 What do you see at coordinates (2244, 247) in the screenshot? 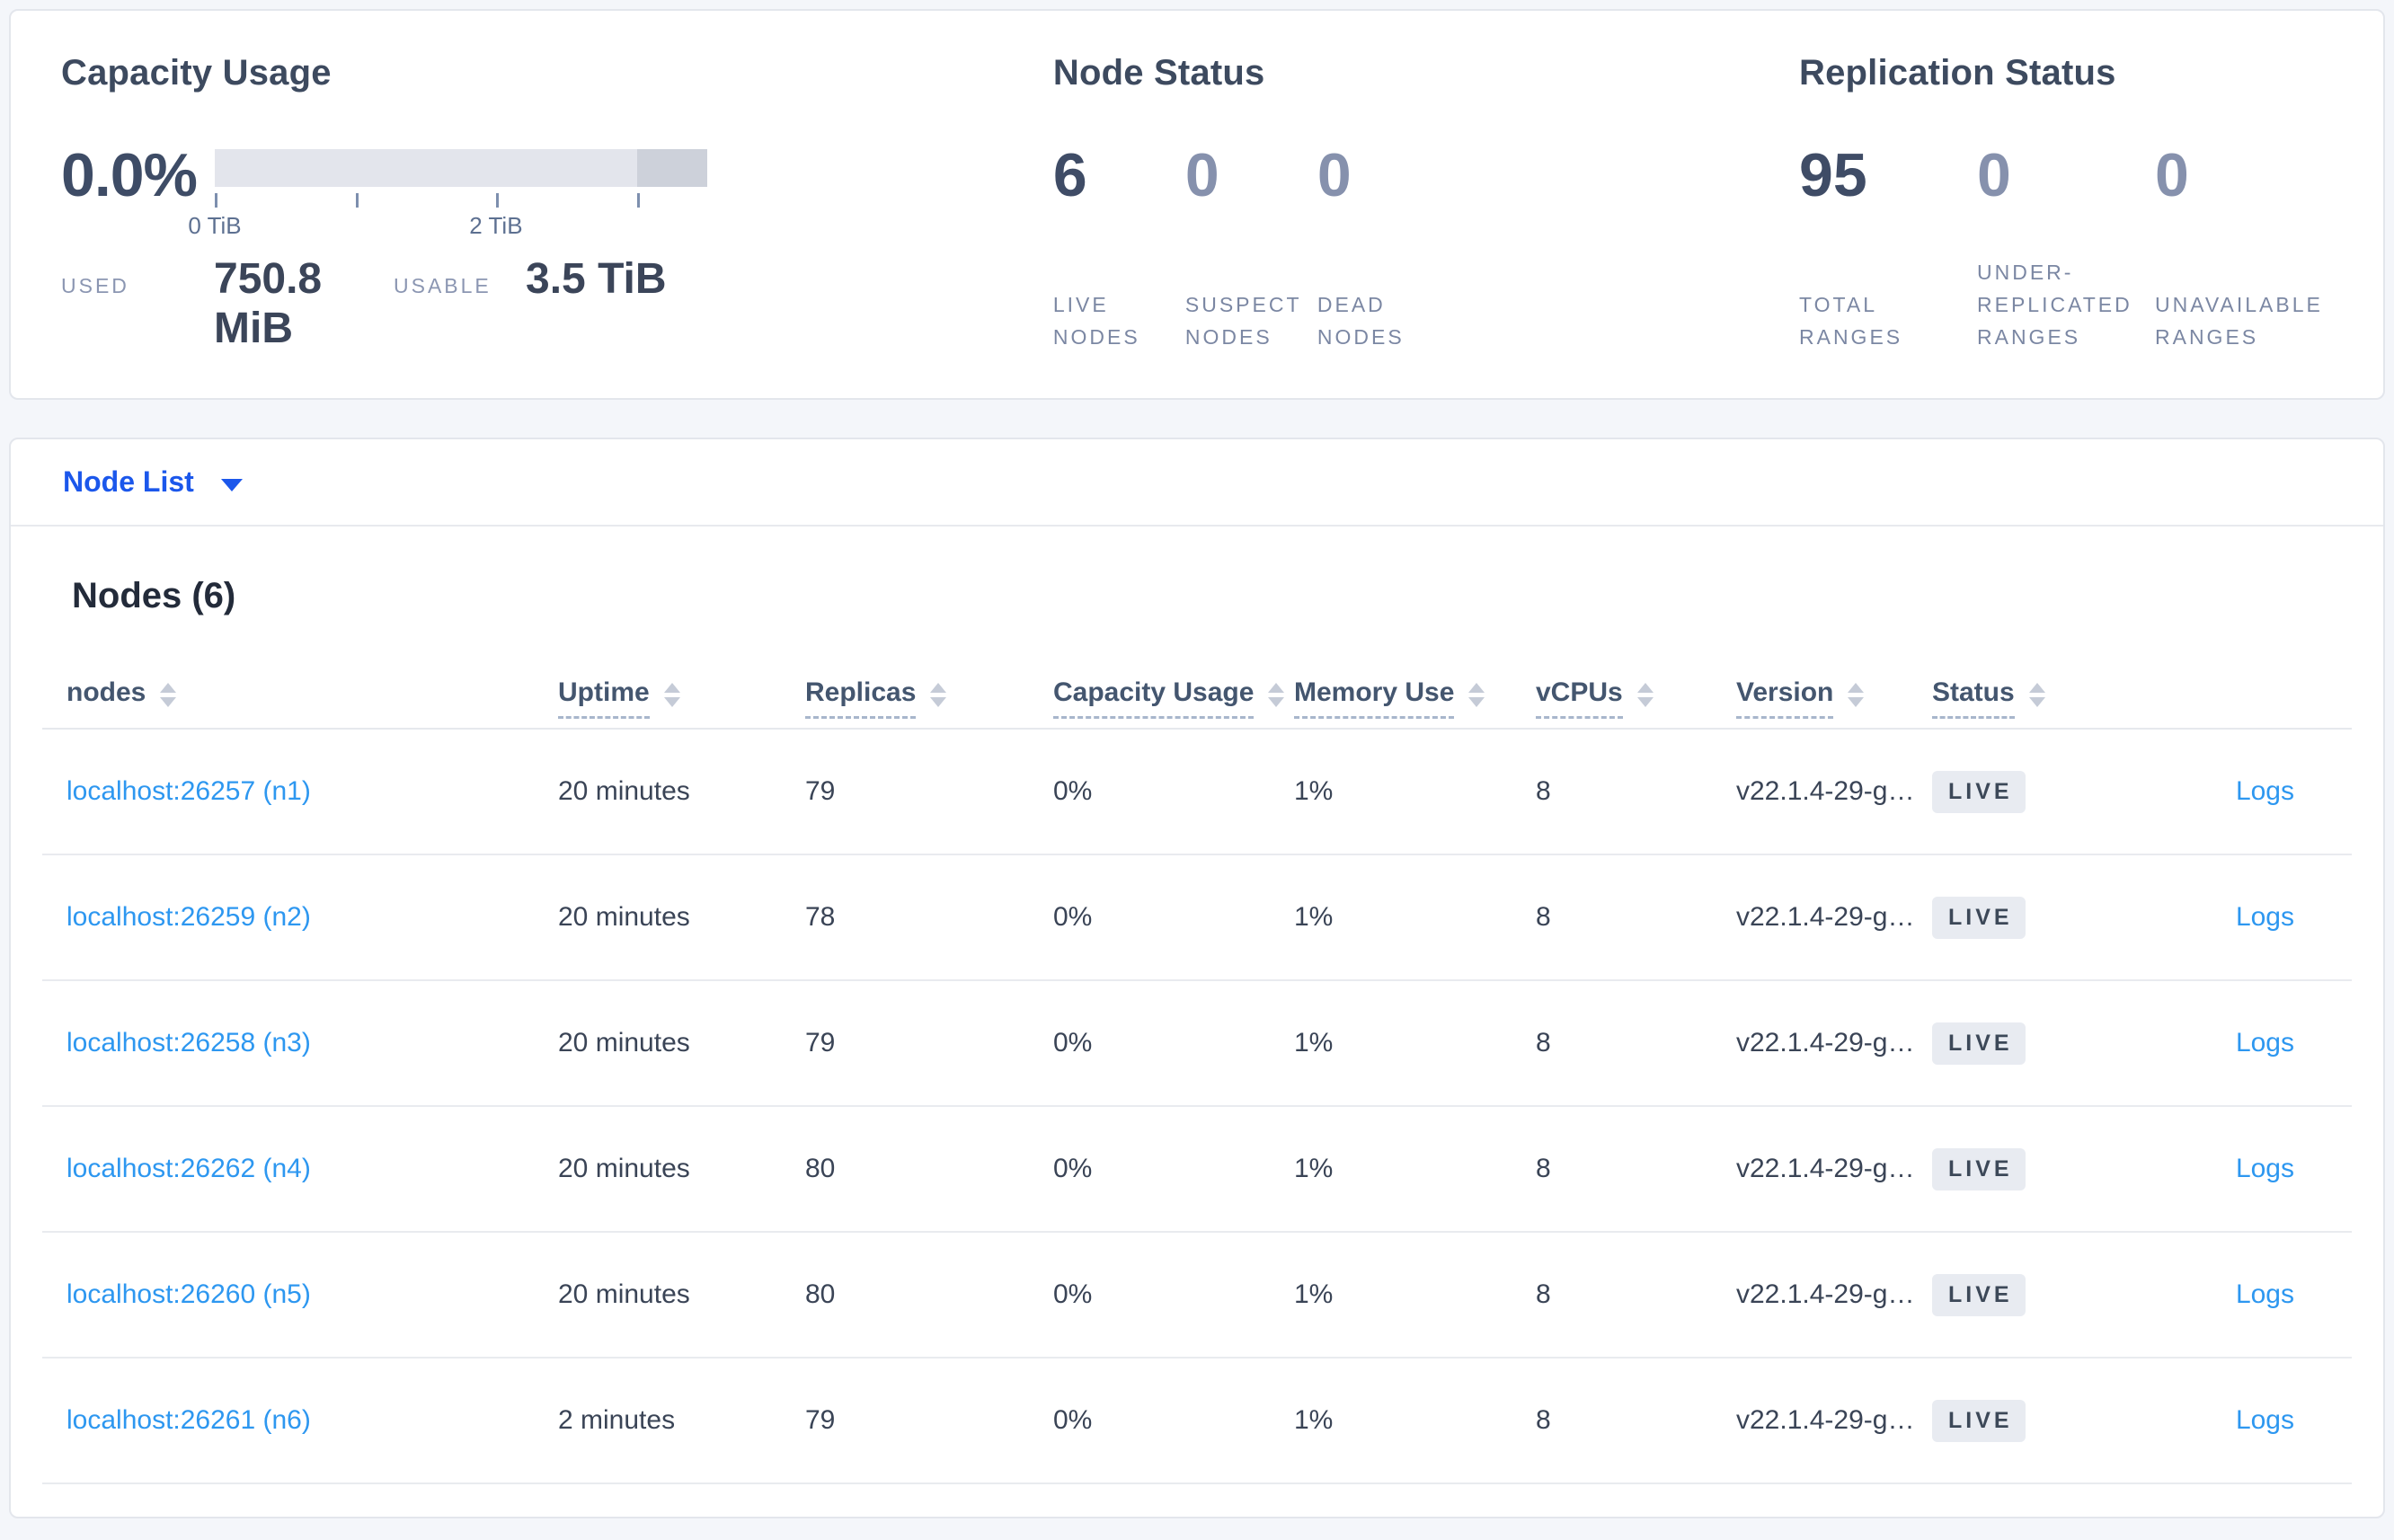
I see `summary-stat: 0 UNAVAILABLE RANGES` at bounding box center [2244, 247].